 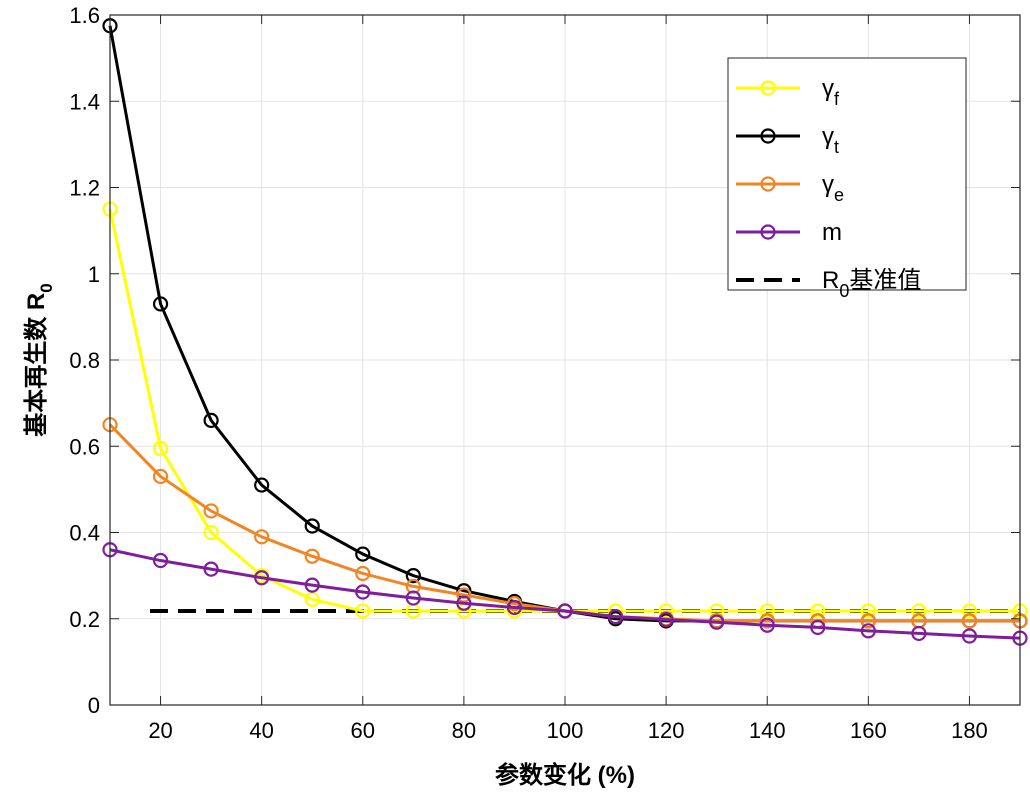 What do you see at coordinates (830, 140) in the screenshot?
I see `legend-label: γt` at bounding box center [830, 140].